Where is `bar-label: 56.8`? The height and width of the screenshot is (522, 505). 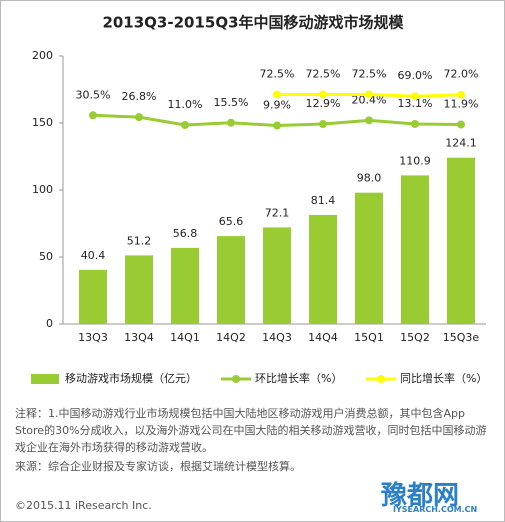 bar-label: 56.8 is located at coordinates (185, 233).